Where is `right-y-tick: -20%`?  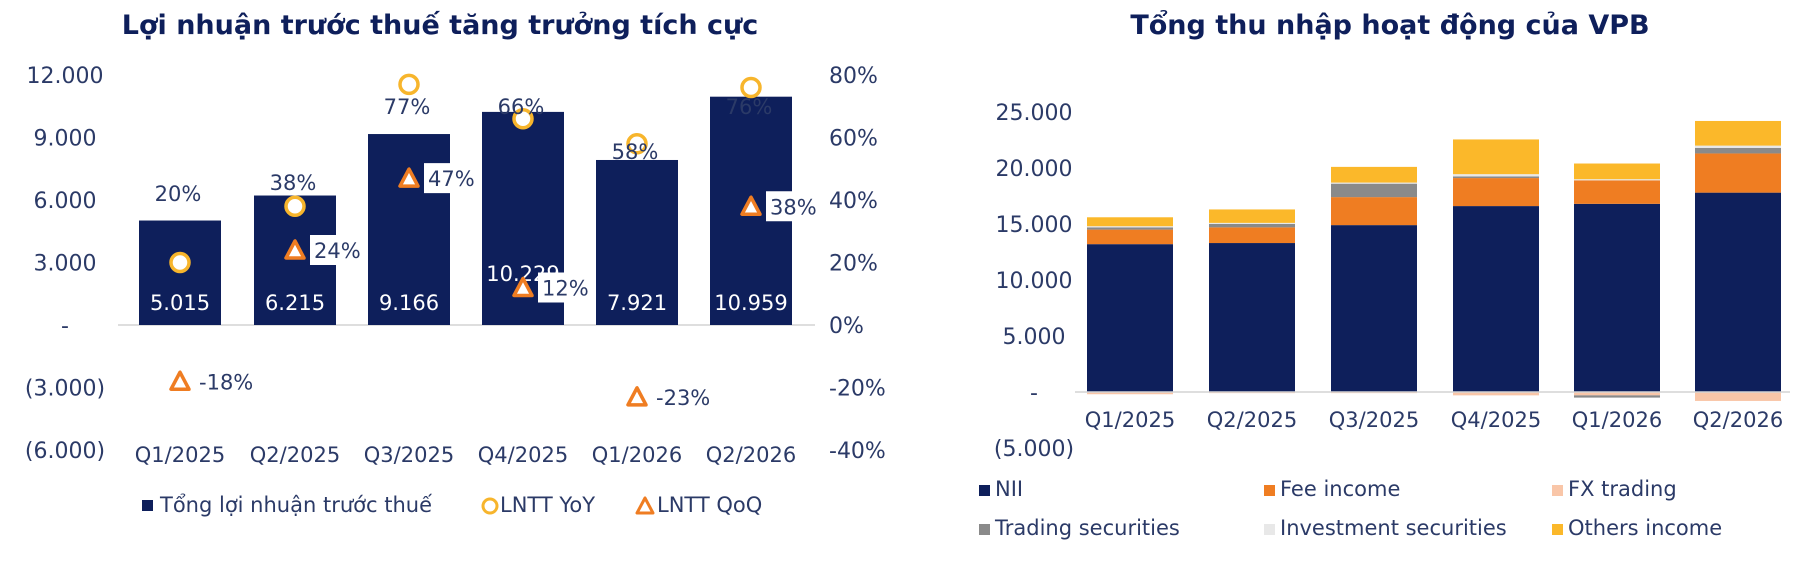 right-y-tick: -20% is located at coordinates (857, 389).